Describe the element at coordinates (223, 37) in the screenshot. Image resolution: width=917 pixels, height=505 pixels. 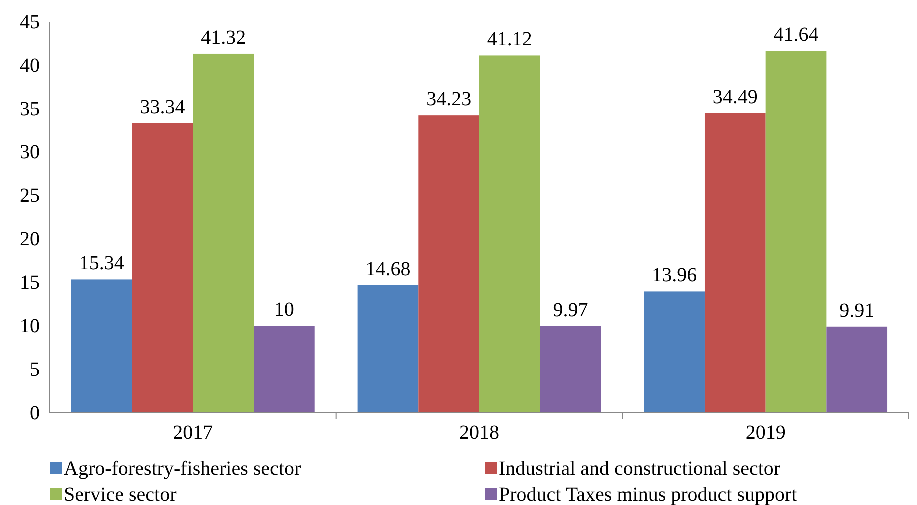
I see `data-label: 41.32` at that location.